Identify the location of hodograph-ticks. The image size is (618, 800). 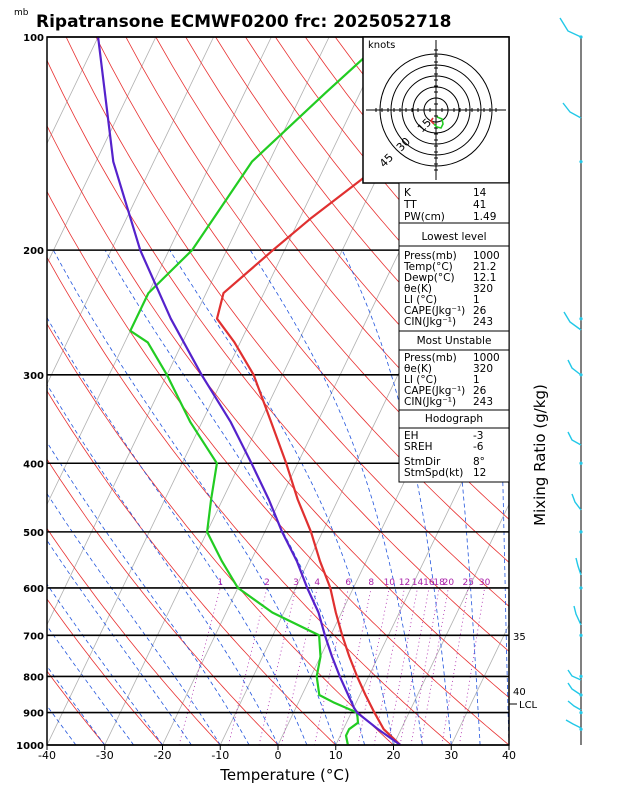
(436, 110).